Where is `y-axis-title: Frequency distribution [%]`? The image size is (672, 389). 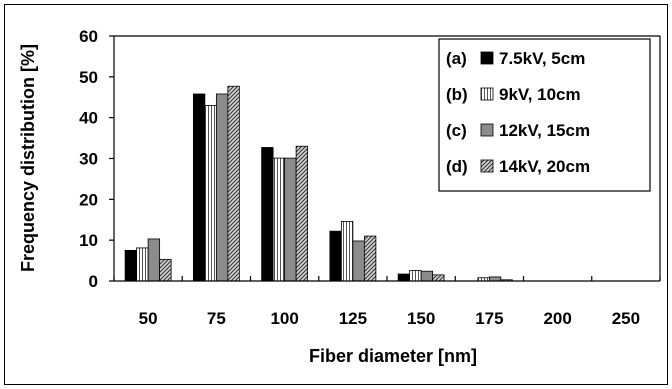 y-axis-title: Frequency distribution [%] is located at coordinates (28, 158).